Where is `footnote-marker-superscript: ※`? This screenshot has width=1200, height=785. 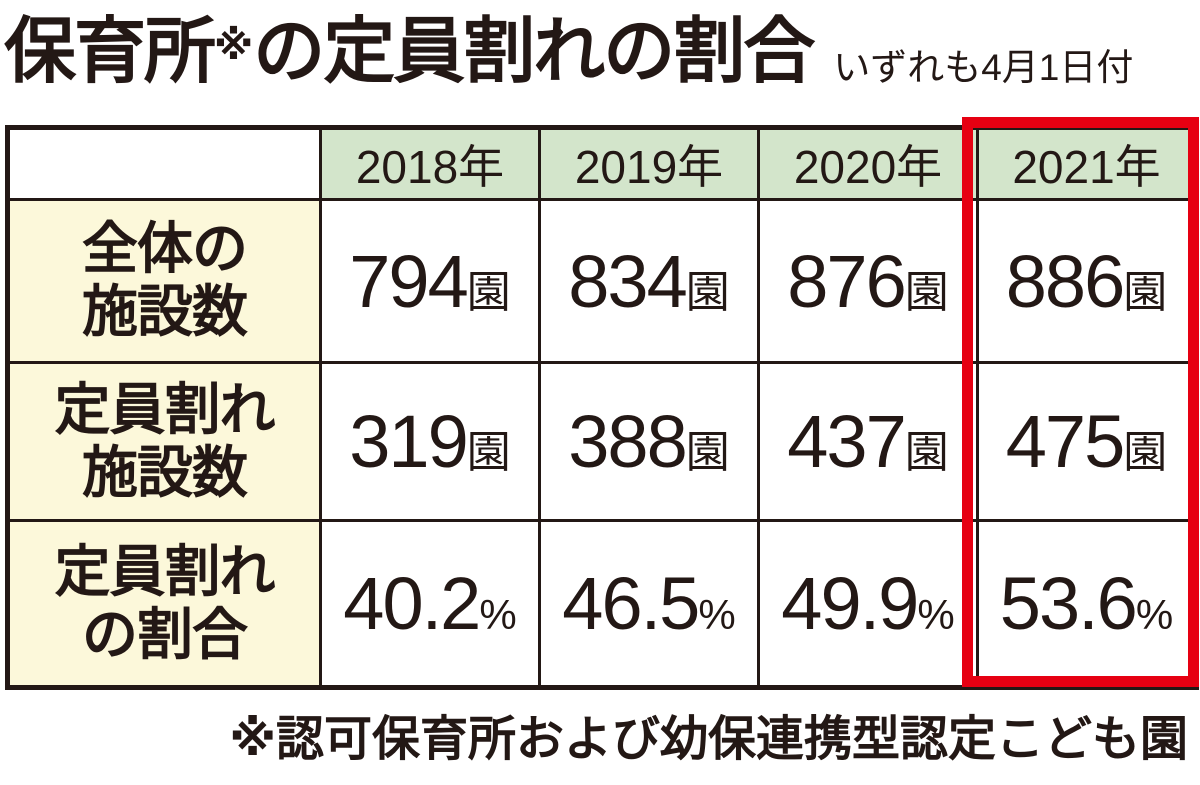
footnote-marker-superscript: ※ is located at coordinates (234, 45).